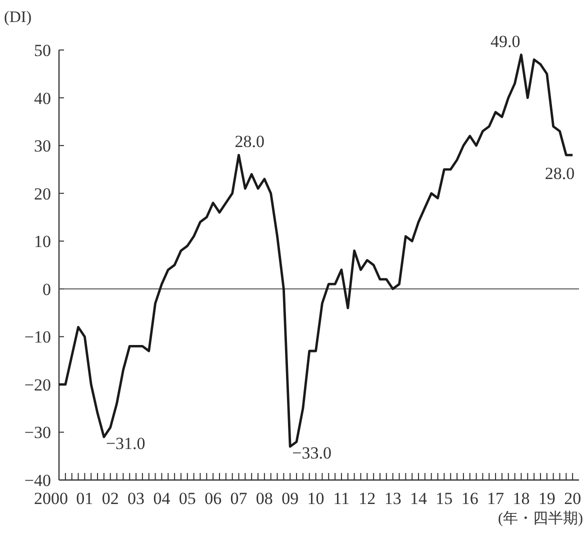 The image size is (587, 533). What do you see at coordinates (85, 498) in the screenshot?
I see `x-tick-label: 01` at bounding box center [85, 498].